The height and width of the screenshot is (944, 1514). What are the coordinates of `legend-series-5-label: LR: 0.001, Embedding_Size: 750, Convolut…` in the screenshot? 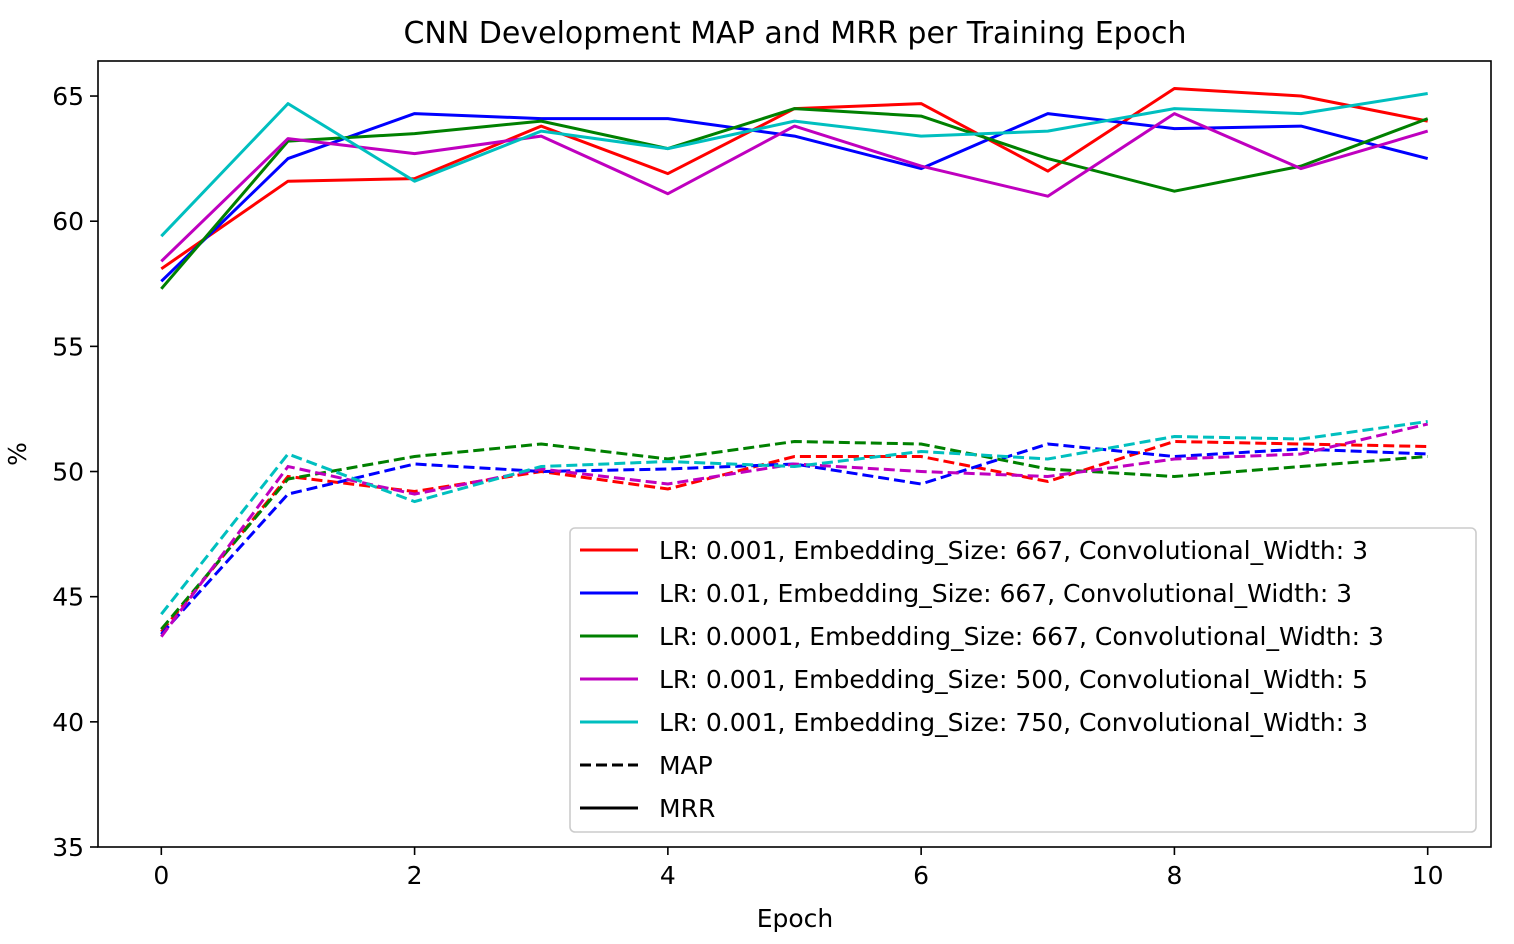 It's located at (1013, 722).